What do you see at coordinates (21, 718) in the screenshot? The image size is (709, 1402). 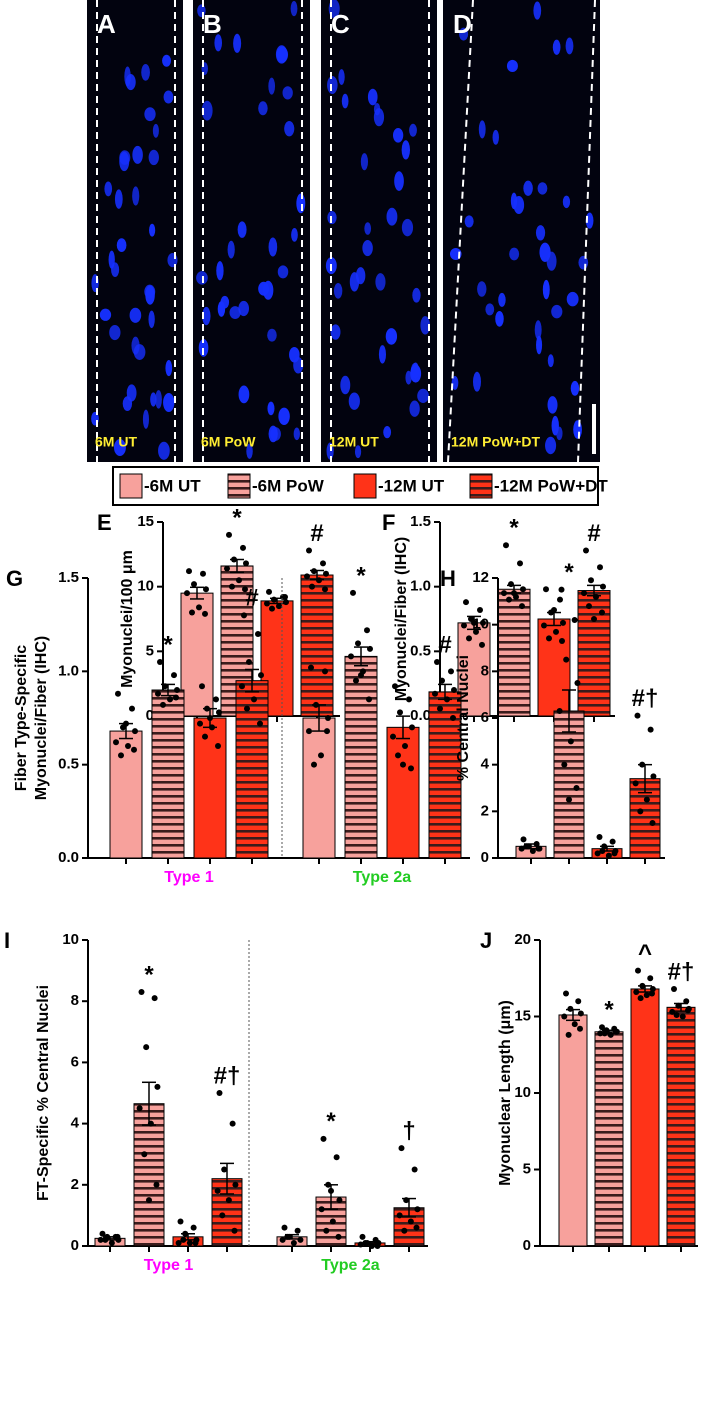 I see `y-axis-label: Fiber Type-Specific` at bounding box center [21, 718].